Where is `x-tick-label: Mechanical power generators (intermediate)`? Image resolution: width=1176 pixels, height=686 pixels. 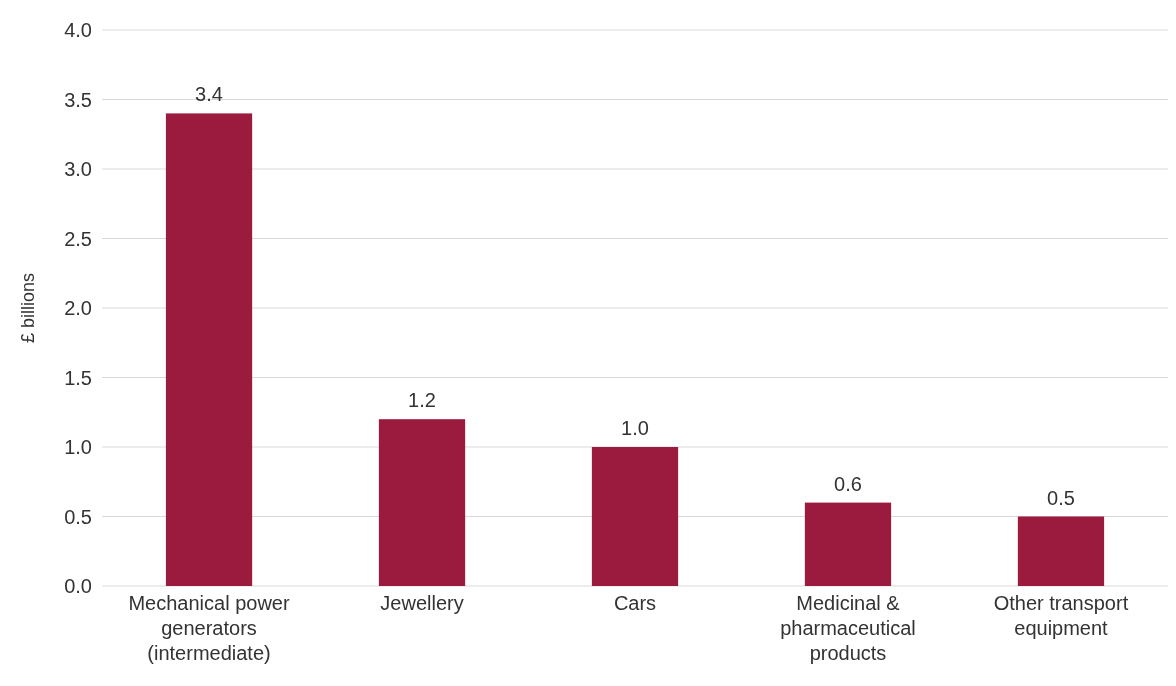
x-tick-label: Mechanical power generators (intermediate) is located at coordinates (209, 628).